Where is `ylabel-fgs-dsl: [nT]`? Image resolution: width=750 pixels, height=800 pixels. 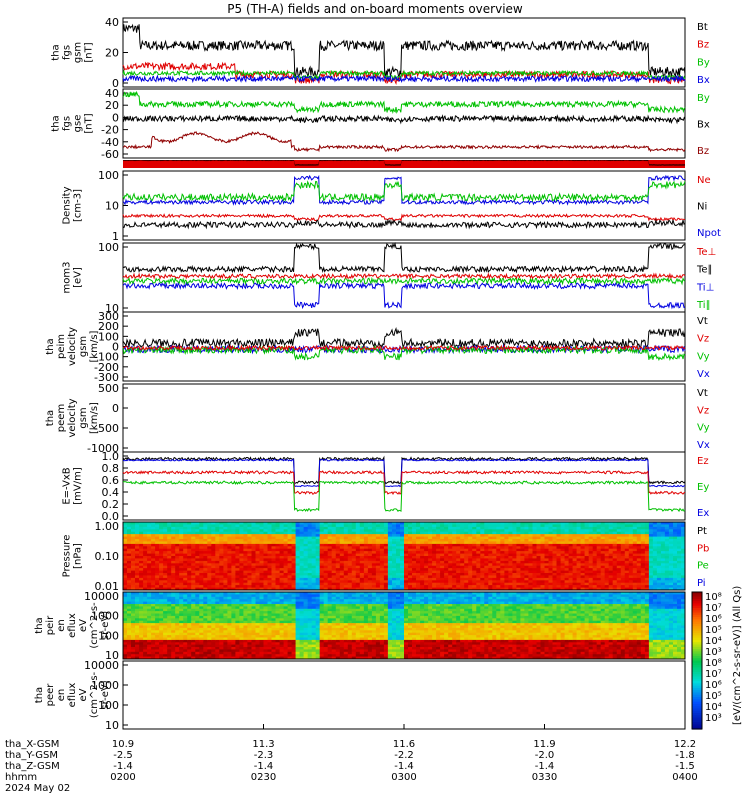
ylabel-fgs-dsl: [nT] is located at coordinates (89, 123).